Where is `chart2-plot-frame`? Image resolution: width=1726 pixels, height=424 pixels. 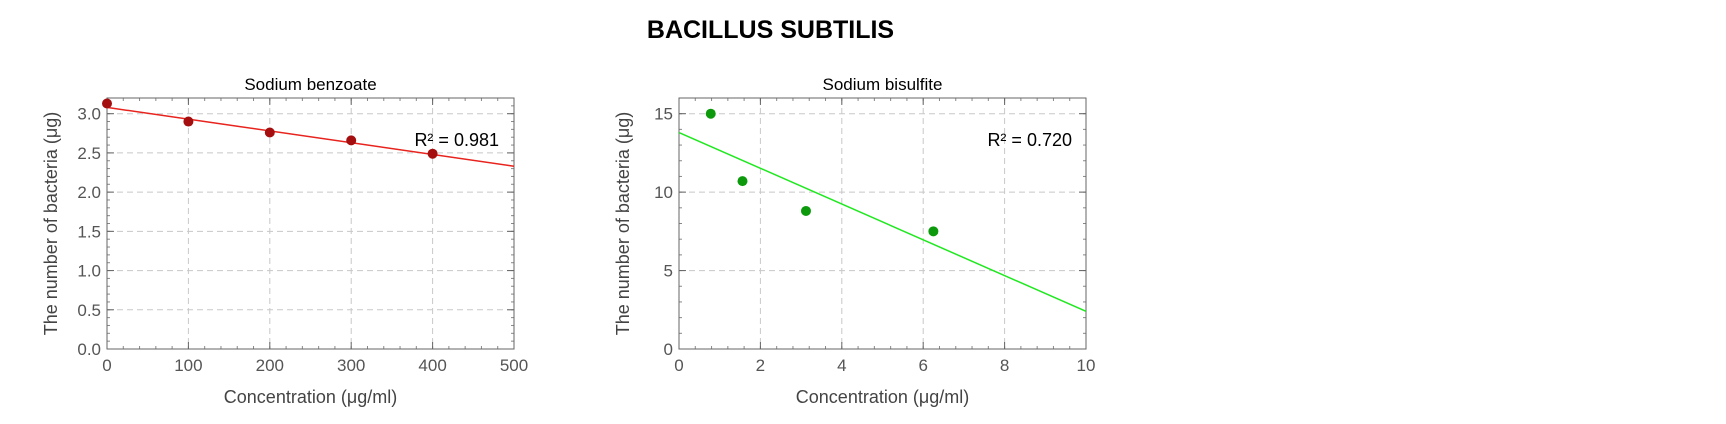
chart2-plot-frame is located at coordinates (882, 223).